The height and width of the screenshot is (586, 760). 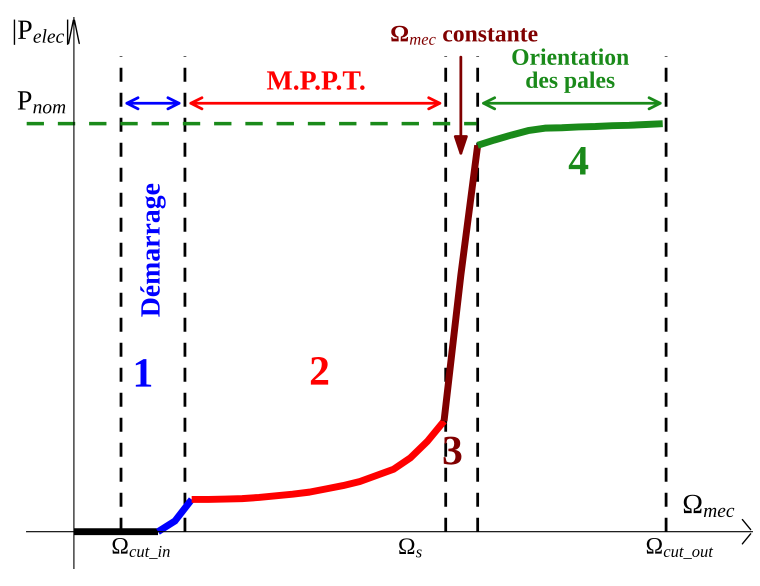 What do you see at coordinates (453, 450) in the screenshot?
I see `annotation: 3` at bounding box center [453, 450].